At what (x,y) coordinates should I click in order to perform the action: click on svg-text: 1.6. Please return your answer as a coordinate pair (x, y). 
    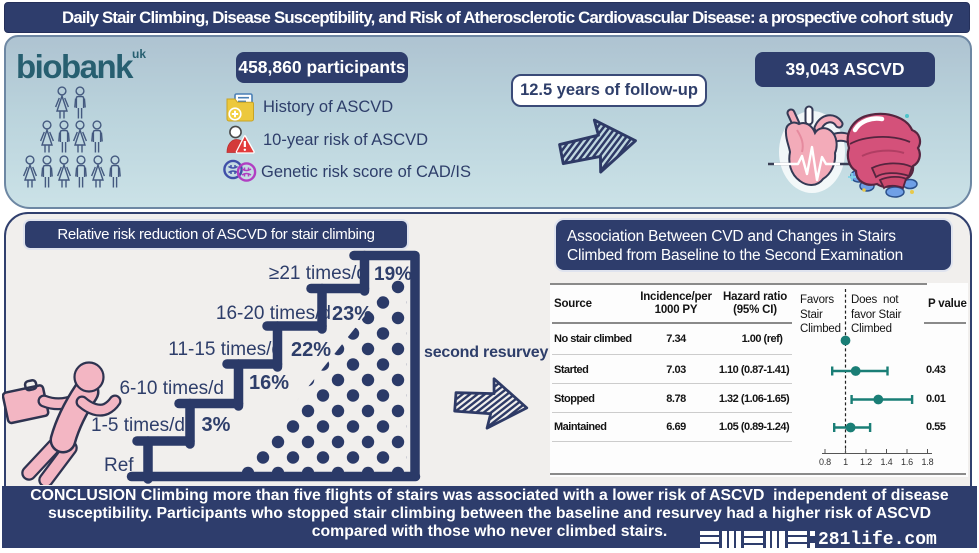
    Looking at the image, I should click on (907, 462).